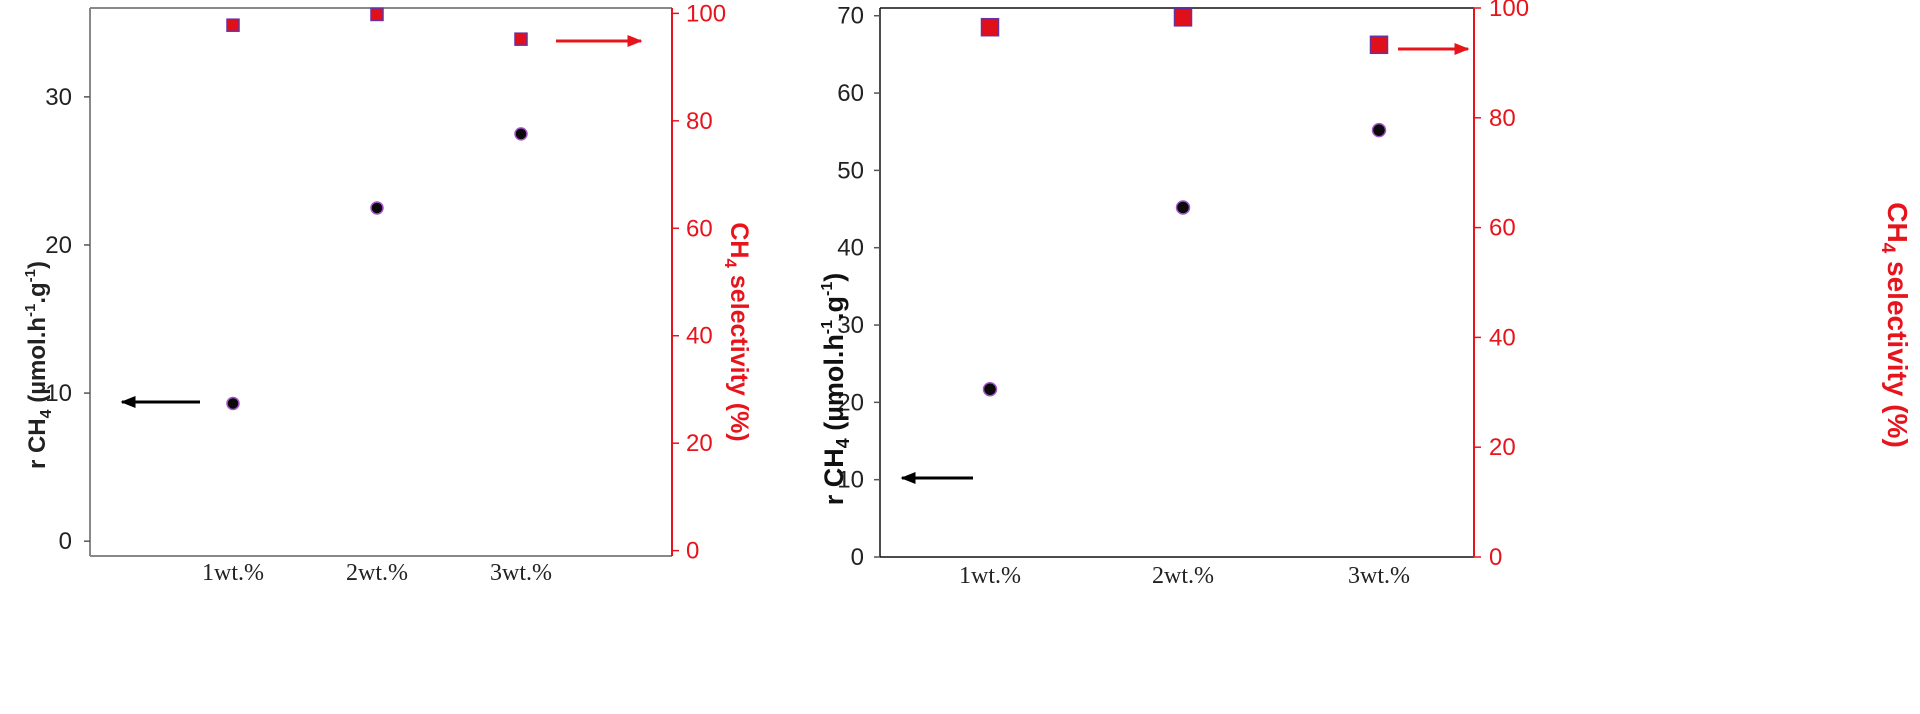  Describe the element at coordinates (850, 93) in the screenshot. I see `y1-tick-label: 60` at that location.